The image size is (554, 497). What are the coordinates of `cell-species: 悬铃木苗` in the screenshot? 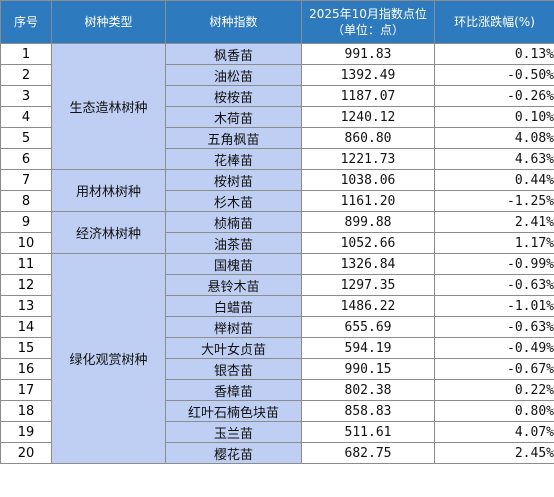 It's located at (233, 285).